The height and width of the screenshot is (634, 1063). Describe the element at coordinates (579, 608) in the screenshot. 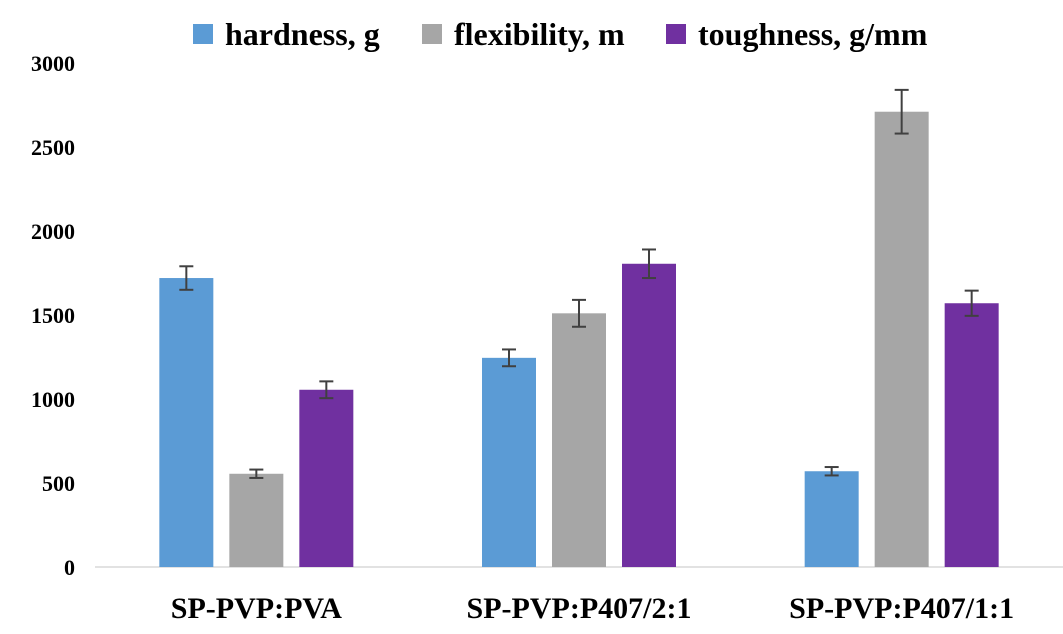

I see `x-tick-label: SP-PVP:P407/2:1` at that location.